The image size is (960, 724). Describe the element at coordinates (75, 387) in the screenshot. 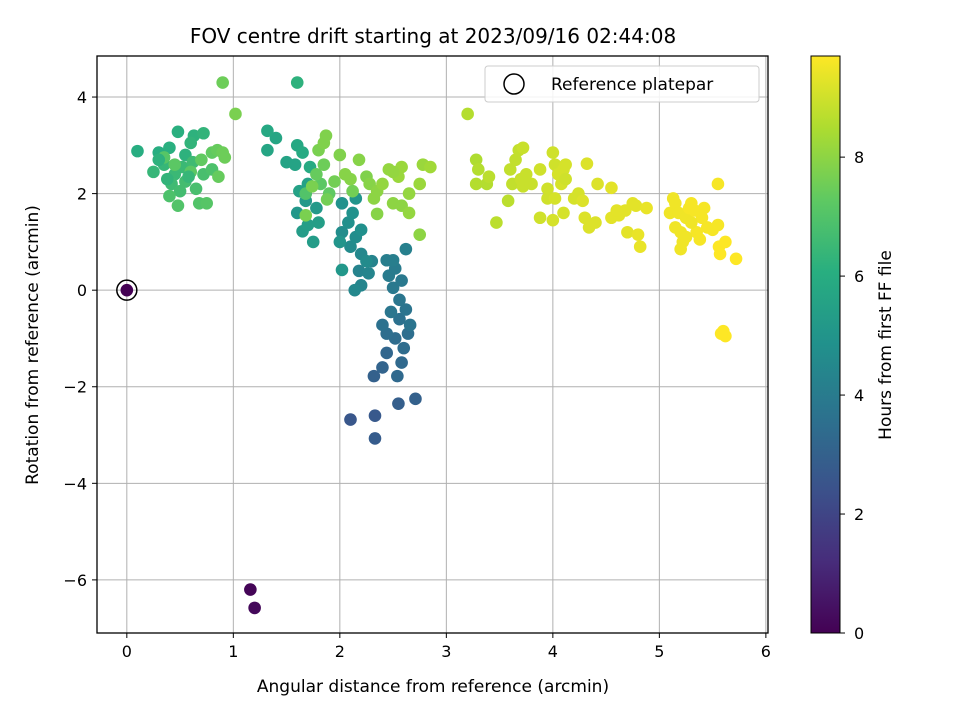

I see `y-tick-label: −2` at that location.